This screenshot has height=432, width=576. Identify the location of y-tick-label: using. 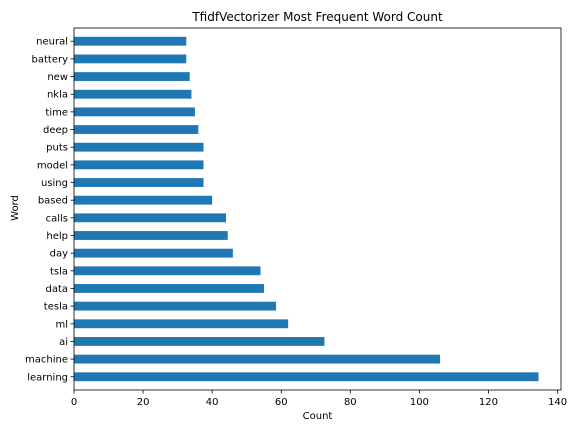
(54, 183).